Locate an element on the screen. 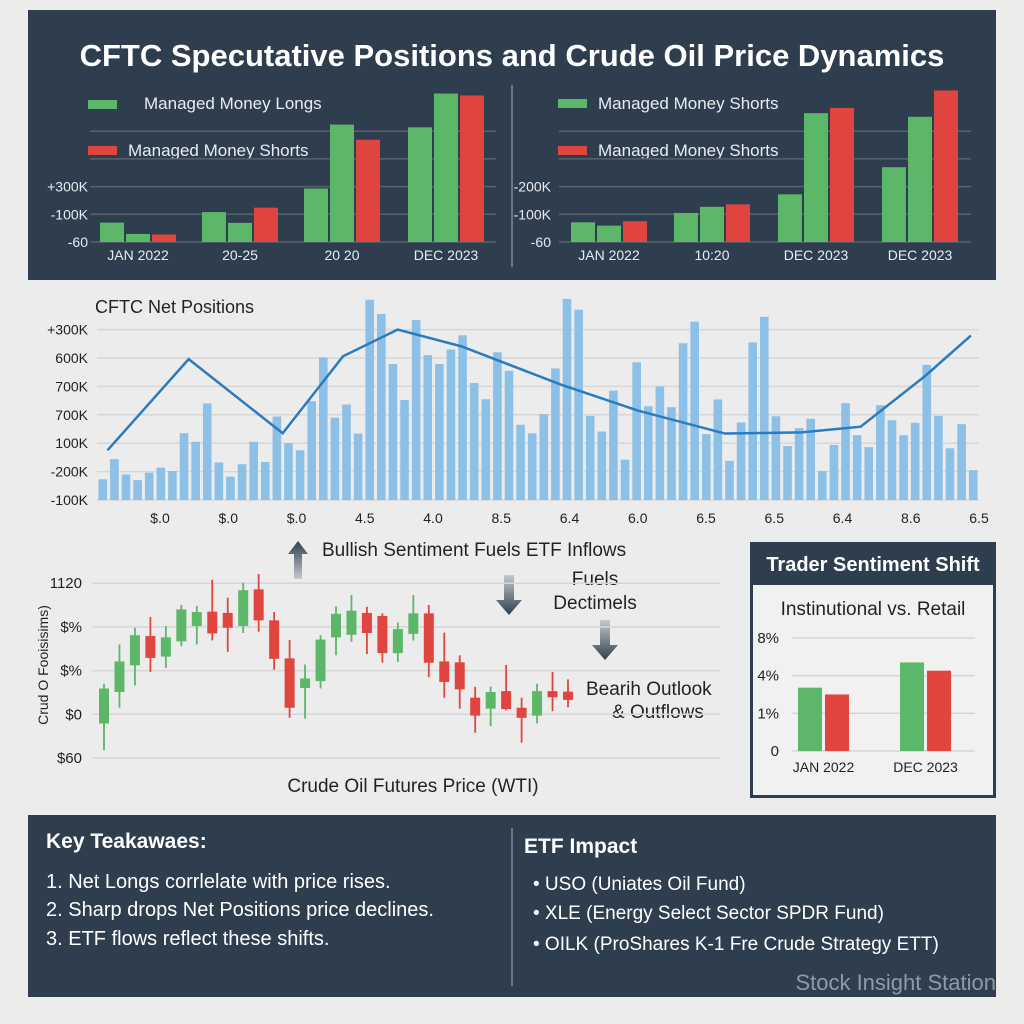 This screenshot has width=1024, height=1024. legend-swatch-longs is located at coordinates (102, 104).